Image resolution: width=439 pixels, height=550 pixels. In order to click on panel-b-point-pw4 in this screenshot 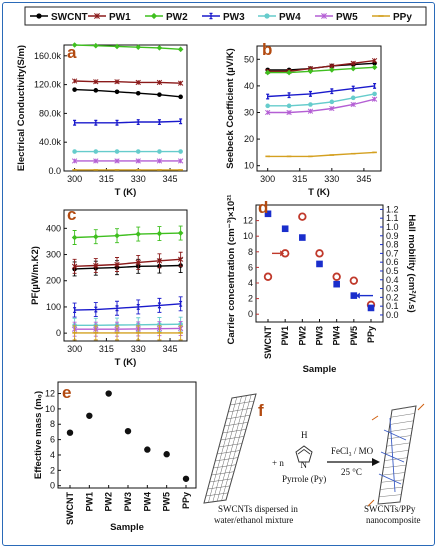, I will do `click(353, 98)`.